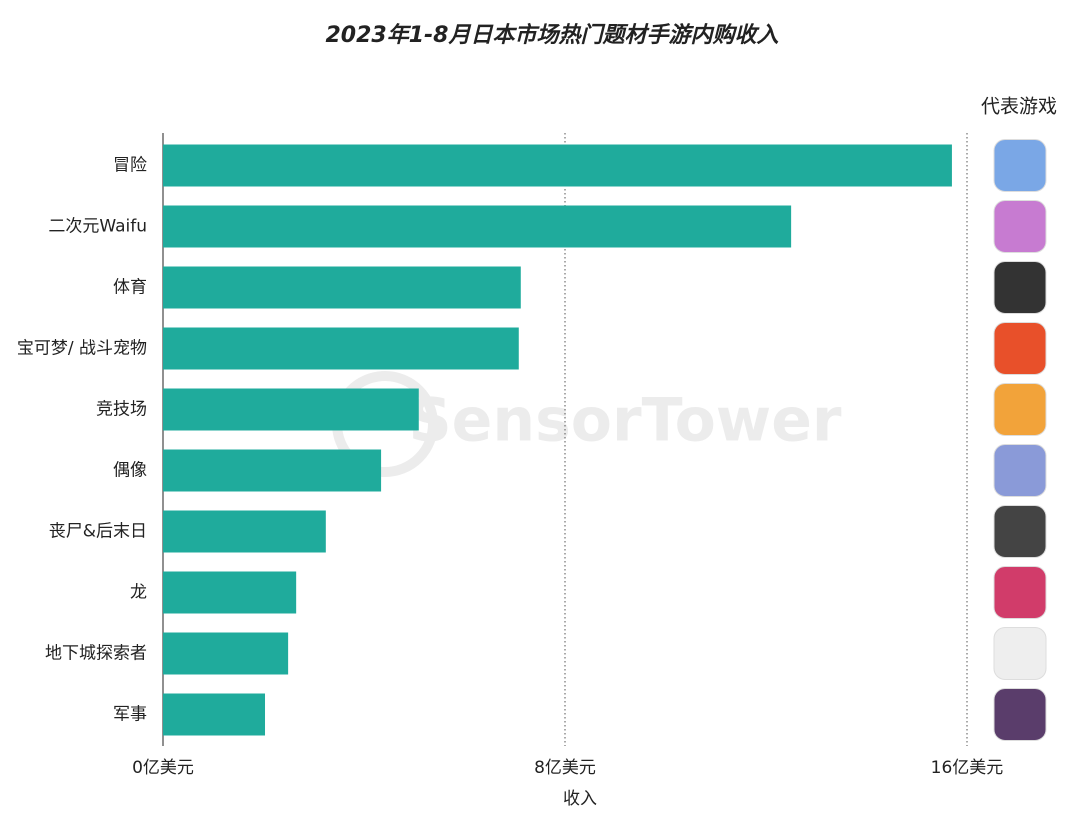 The width and height of the screenshot is (1080, 821). I want to click on y-tick-label: 军事, so click(130, 715).